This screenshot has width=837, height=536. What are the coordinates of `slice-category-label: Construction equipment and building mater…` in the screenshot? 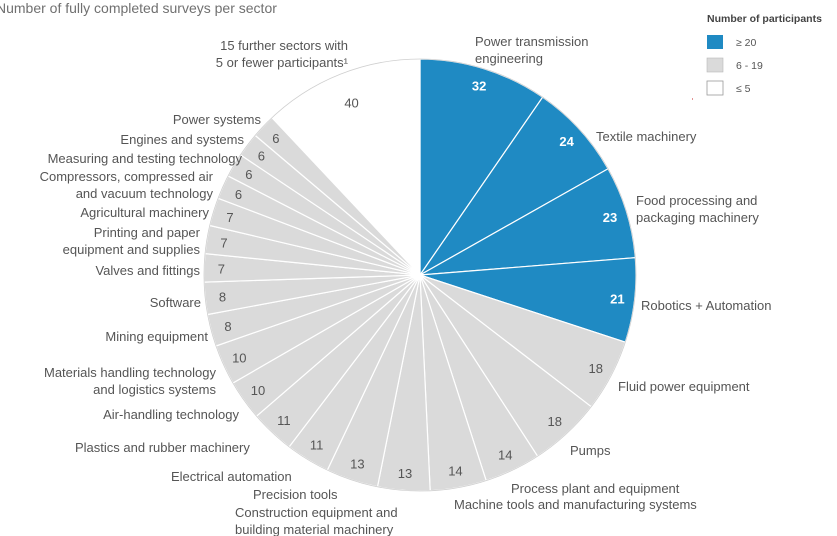 It's located at (316, 520).